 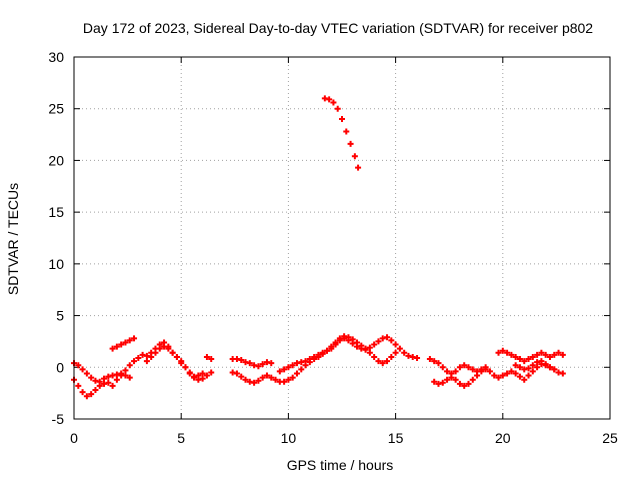 What do you see at coordinates (56, 57) in the screenshot?
I see `y-tick-label: 30` at bounding box center [56, 57].